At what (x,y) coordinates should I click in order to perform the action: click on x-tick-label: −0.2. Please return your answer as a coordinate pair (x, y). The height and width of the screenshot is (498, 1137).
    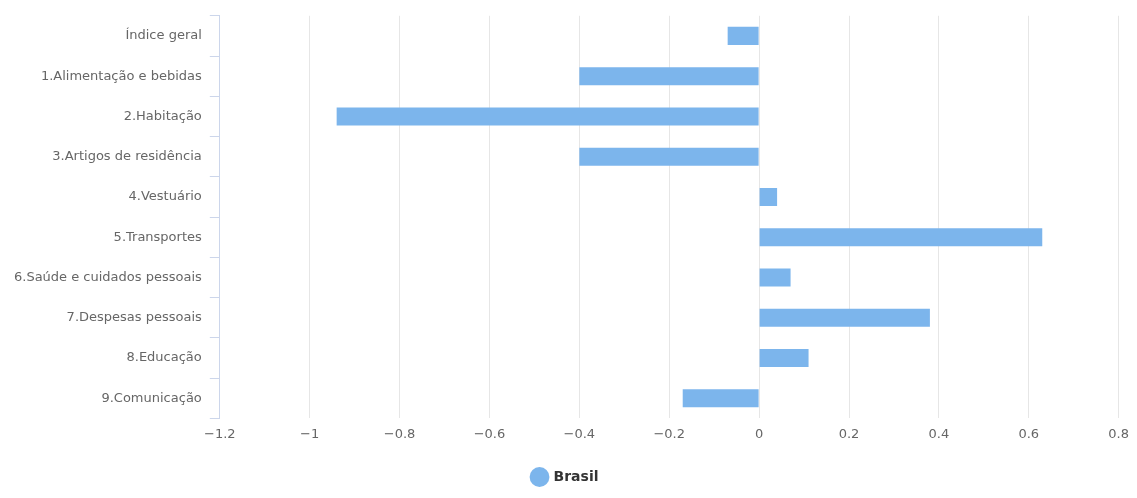
    Looking at the image, I should click on (669, 433).